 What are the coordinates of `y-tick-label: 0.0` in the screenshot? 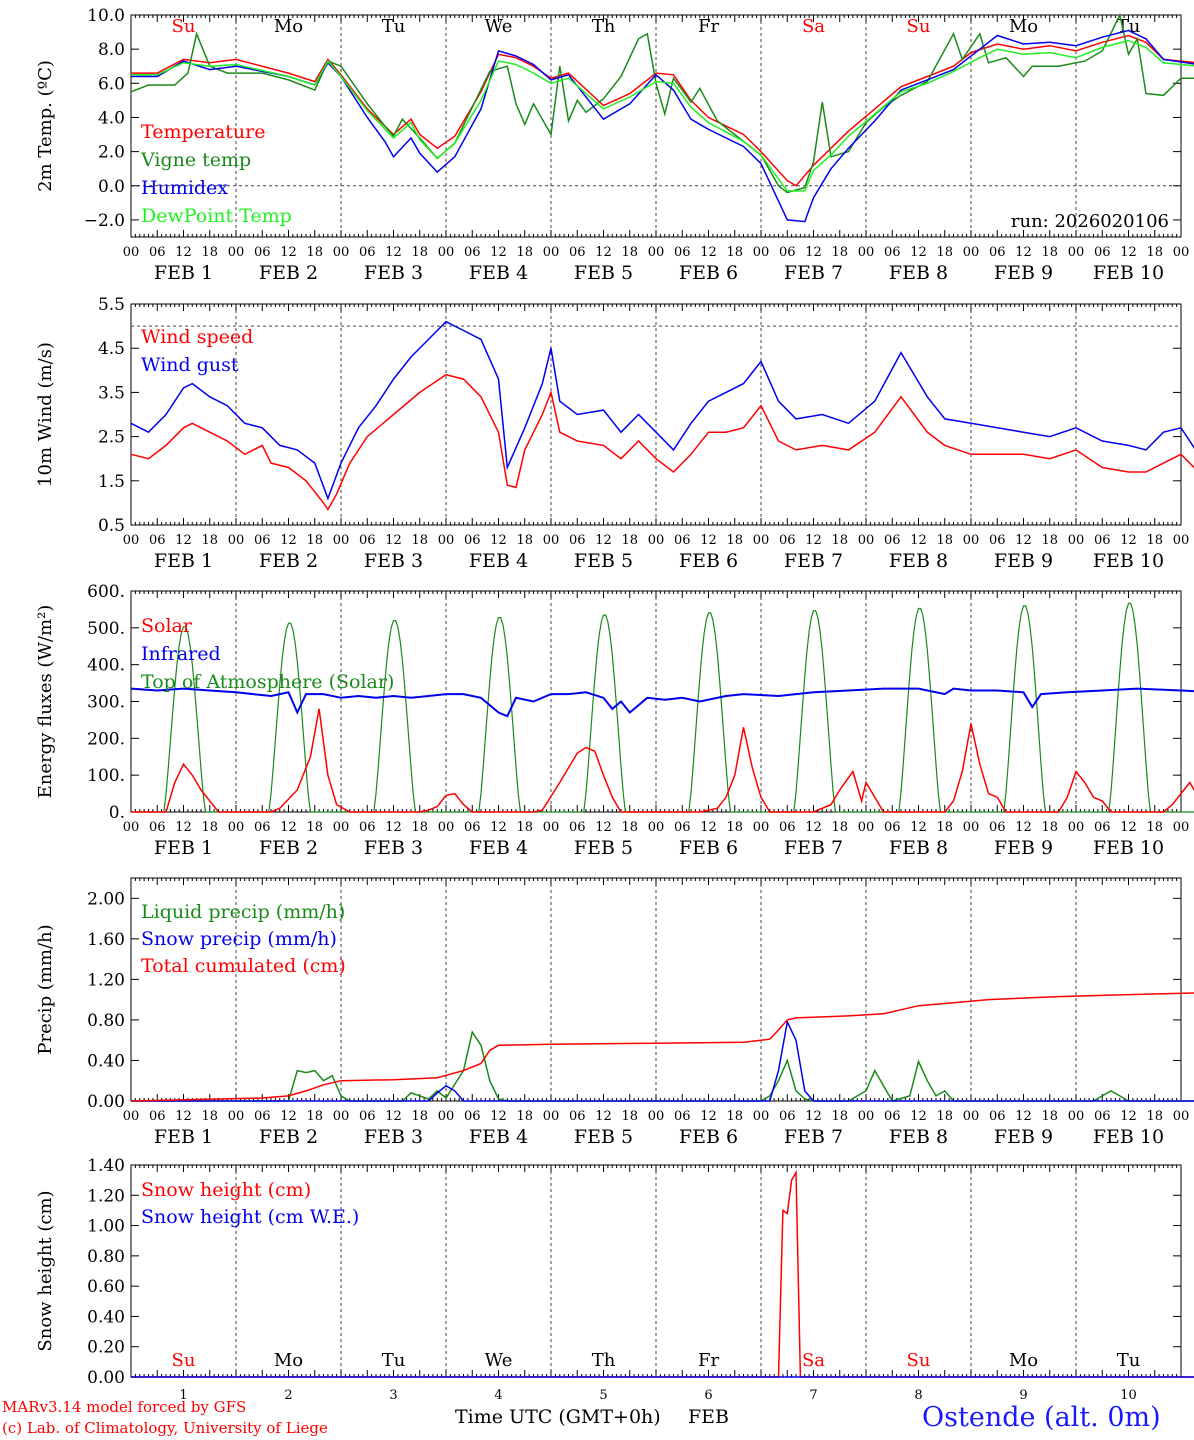 It's located at (111, 187).